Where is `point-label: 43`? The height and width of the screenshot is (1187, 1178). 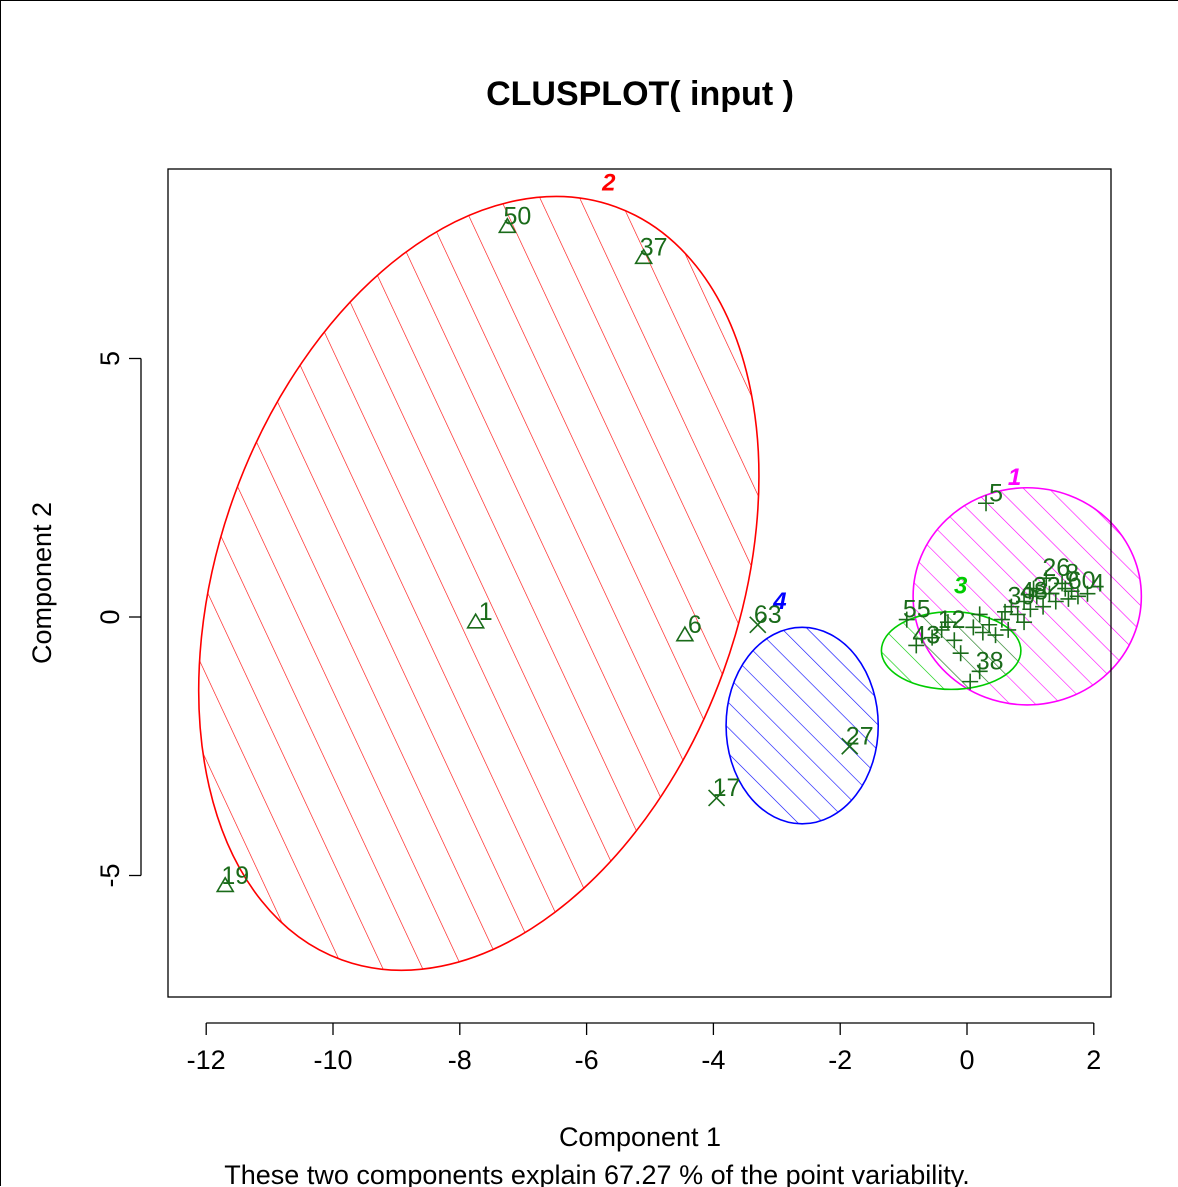
point-label: 43 is located at coordinates (926, 635).